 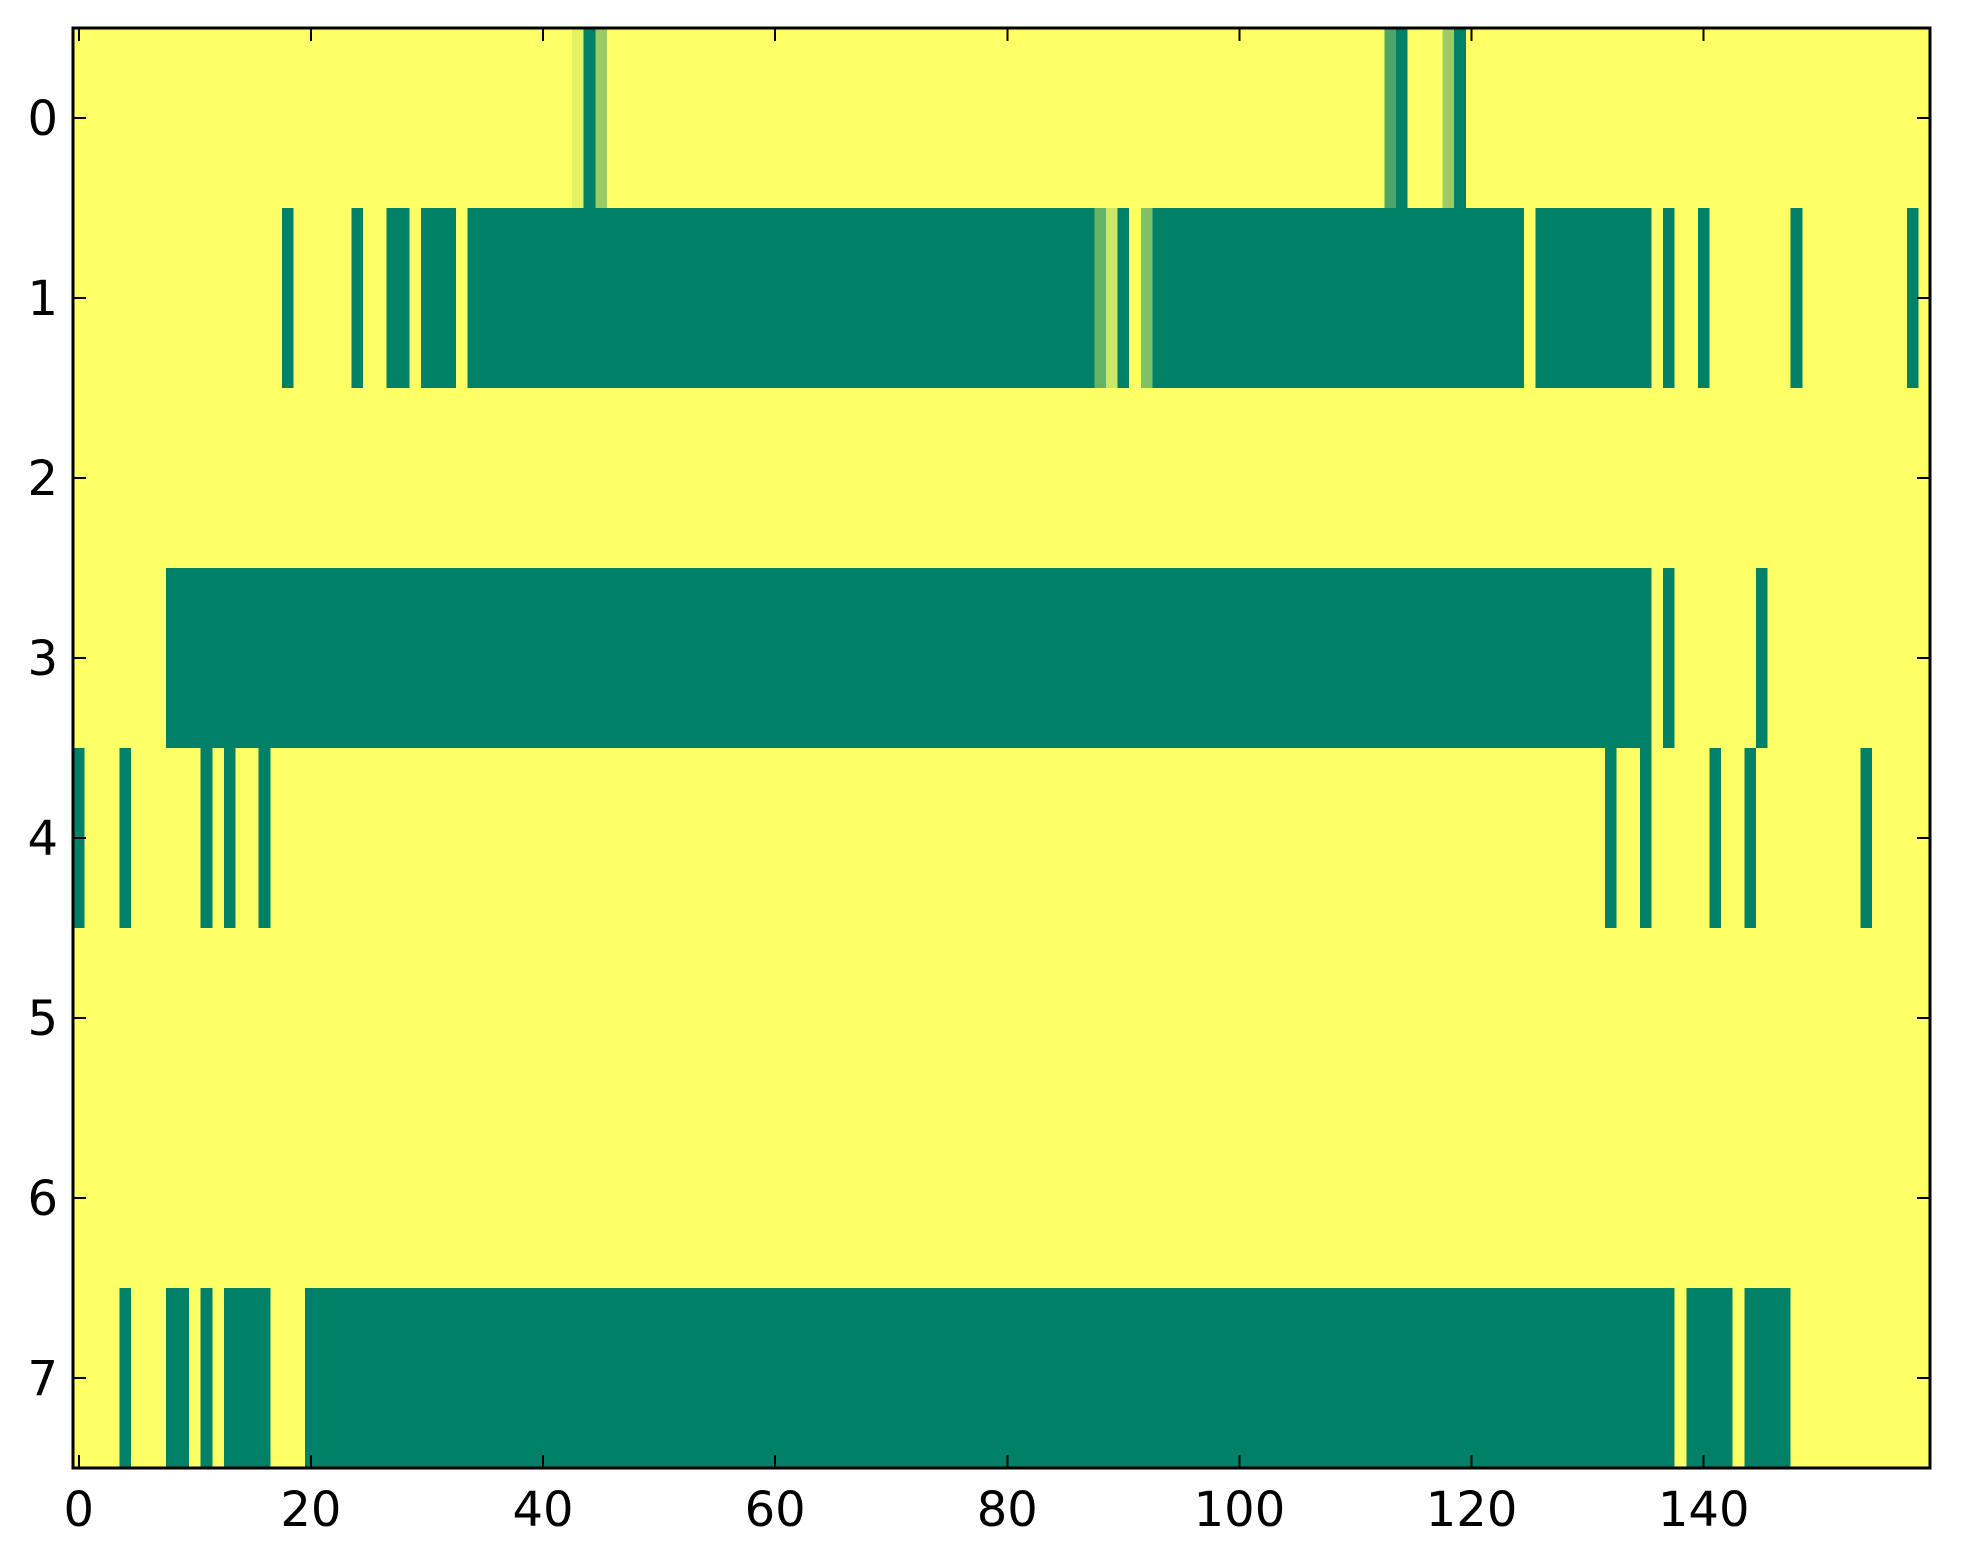 What do you see at coordinates (42, 1379) in the screenshot?
I see `y-tick-label: 7` at bounding box center [42, 1379].